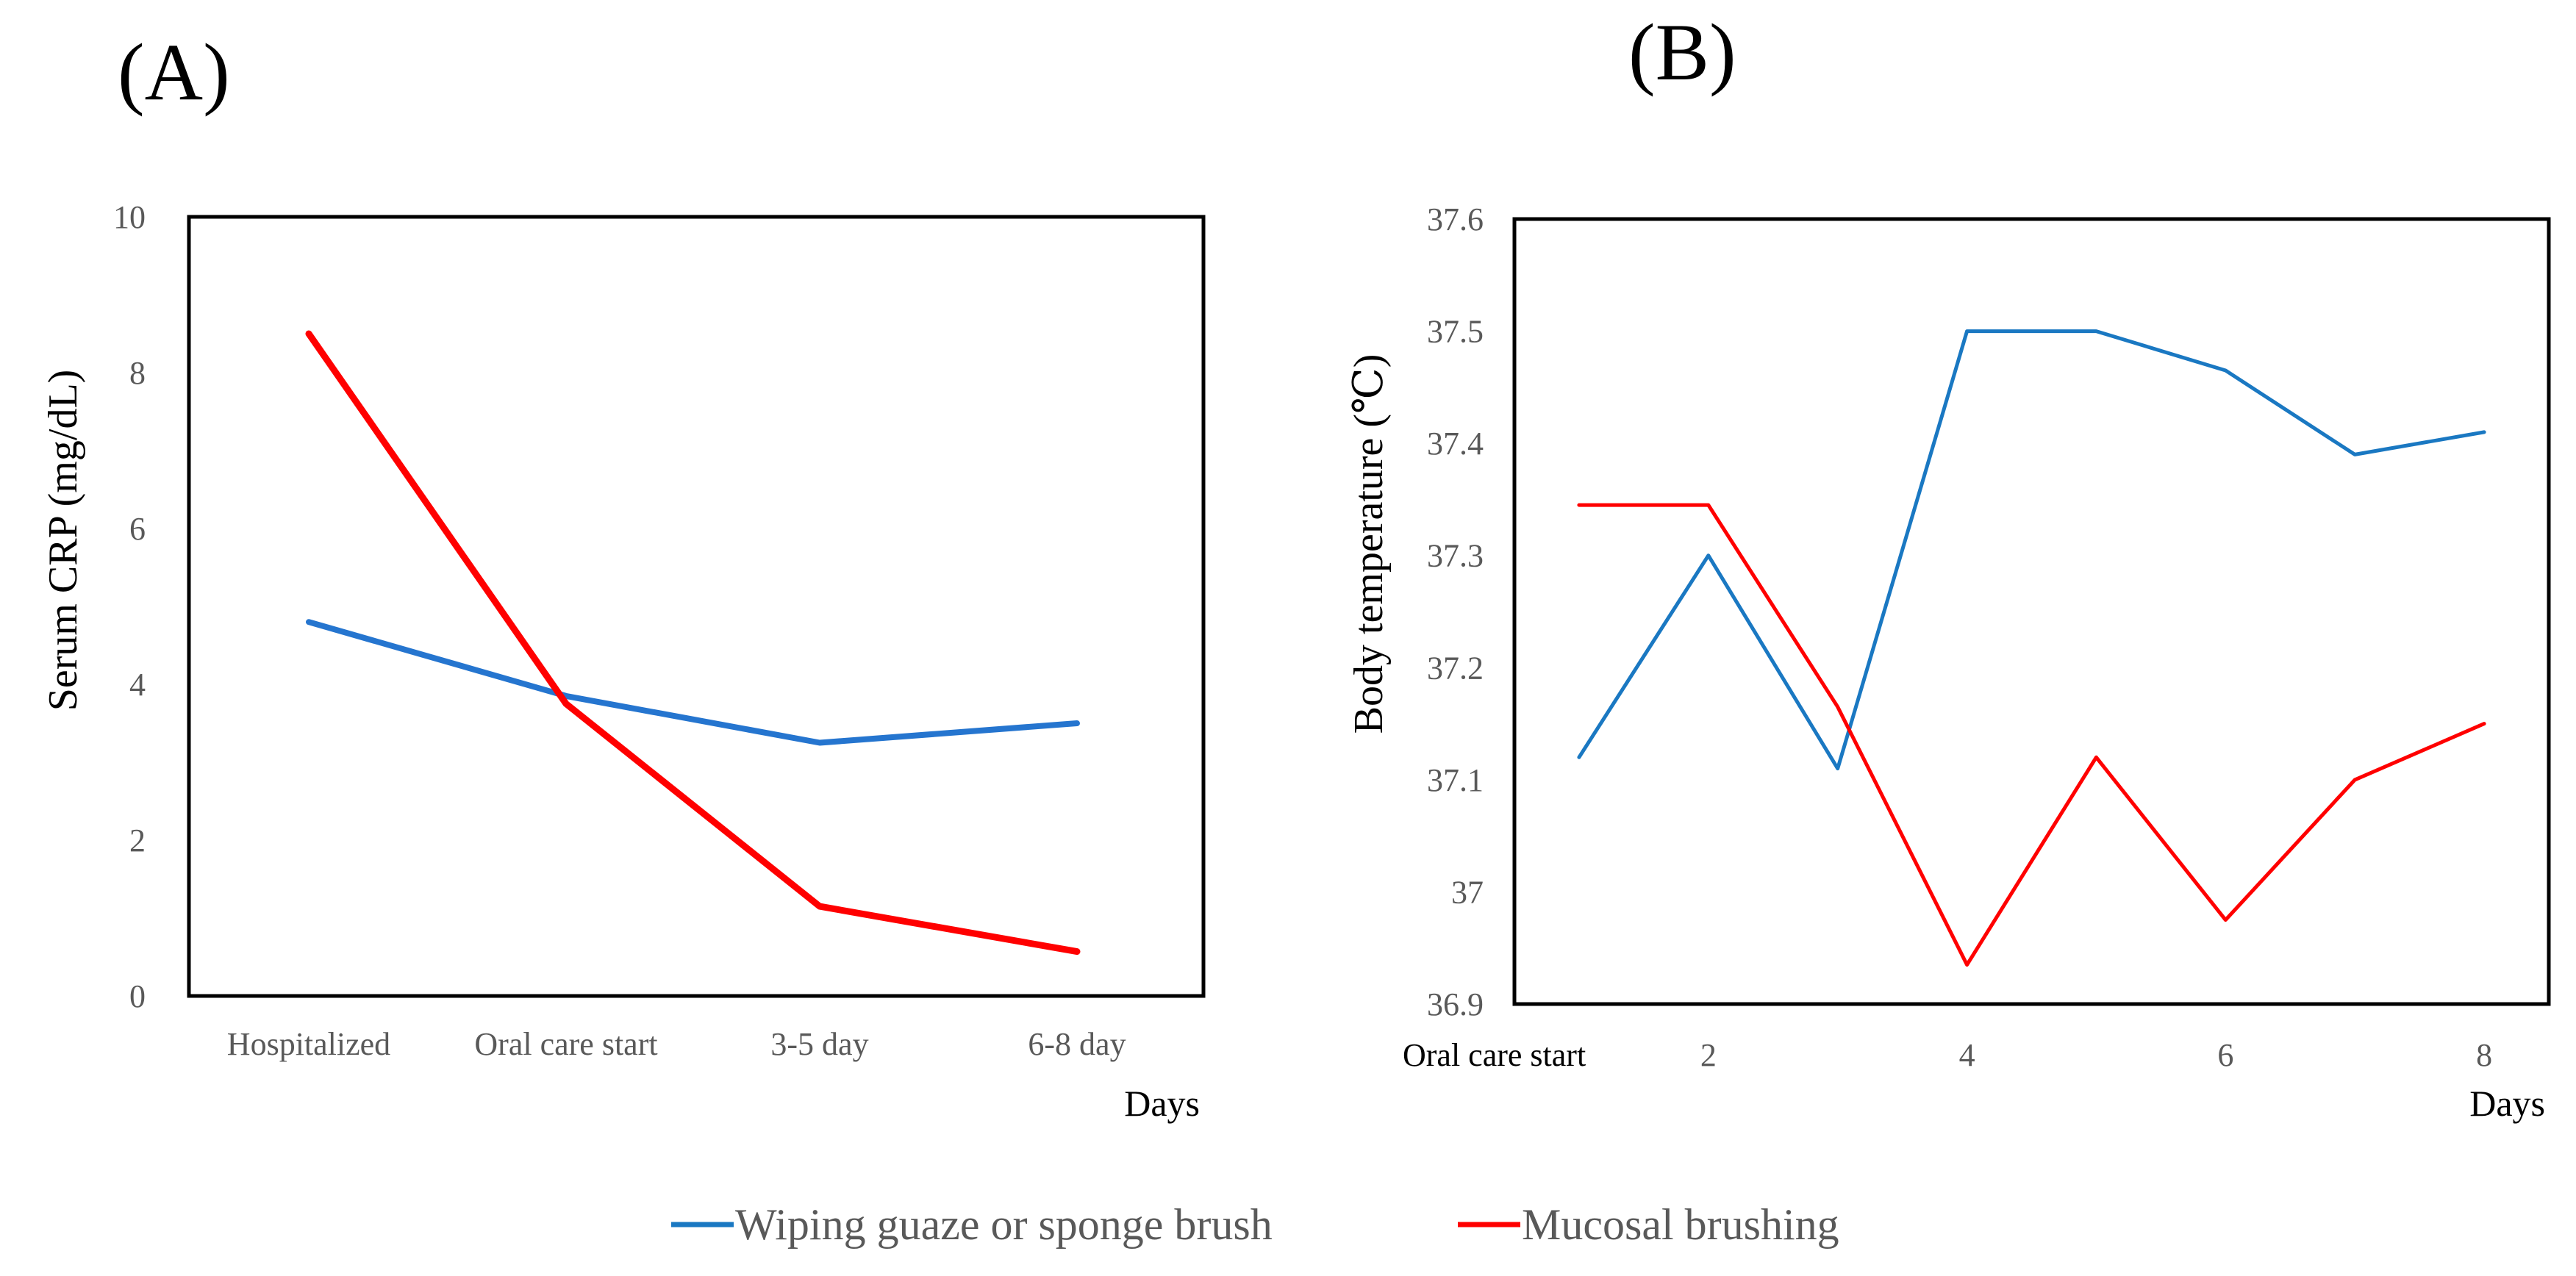 The width and height of the screenshot is (2576, 1276). What do you see at coordinates (1455, 668) in the screenshot?
I see `panel-b-y-tick-label: 37.2` at bounding box center [1455, 668].